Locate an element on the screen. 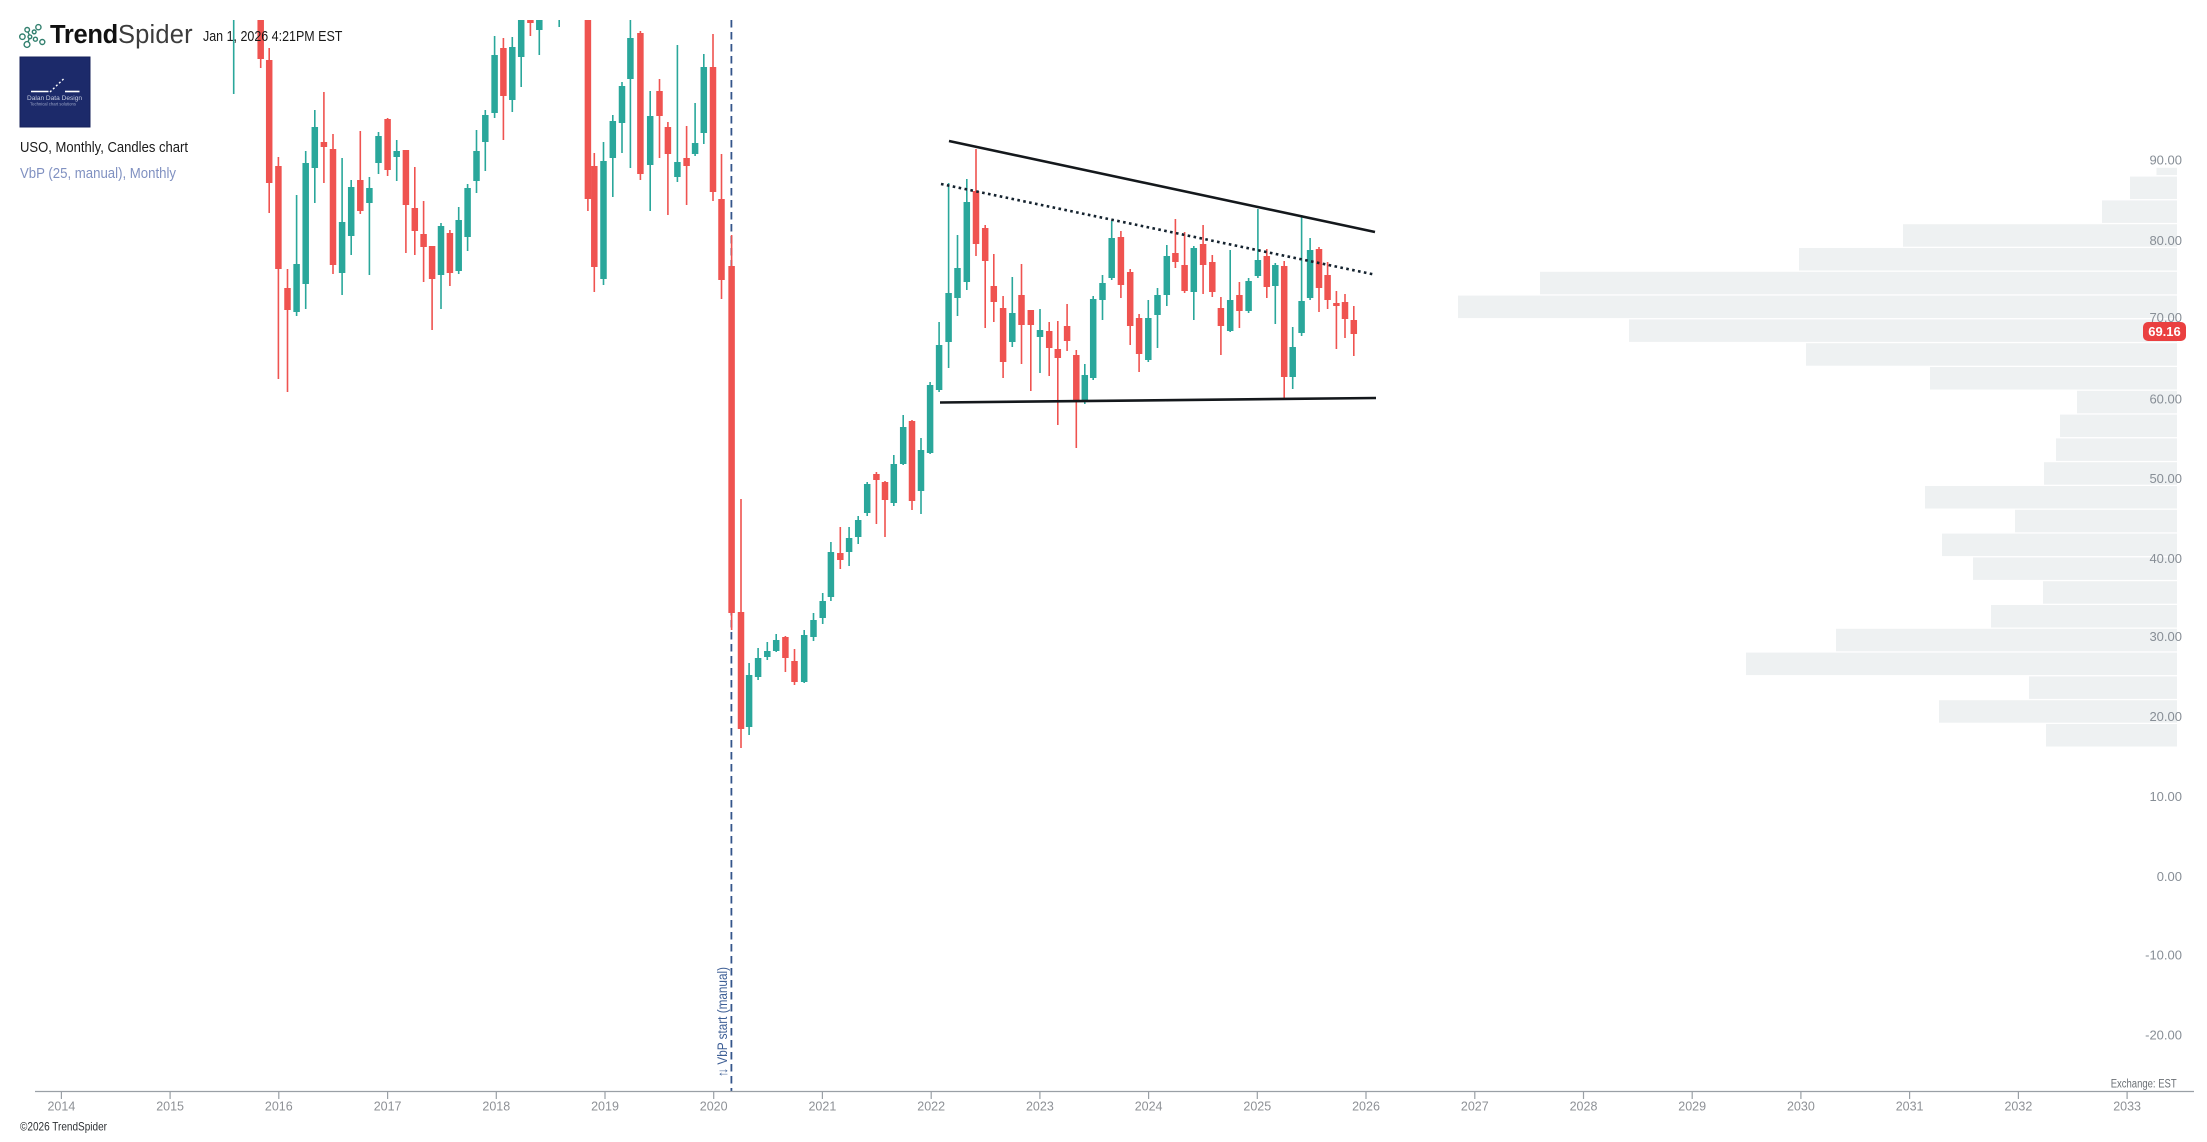 This screenshot has height=1142, width=2207. svg-text: Jan 1, 2026 4:21PM EST is located at coordinates (272, 36).